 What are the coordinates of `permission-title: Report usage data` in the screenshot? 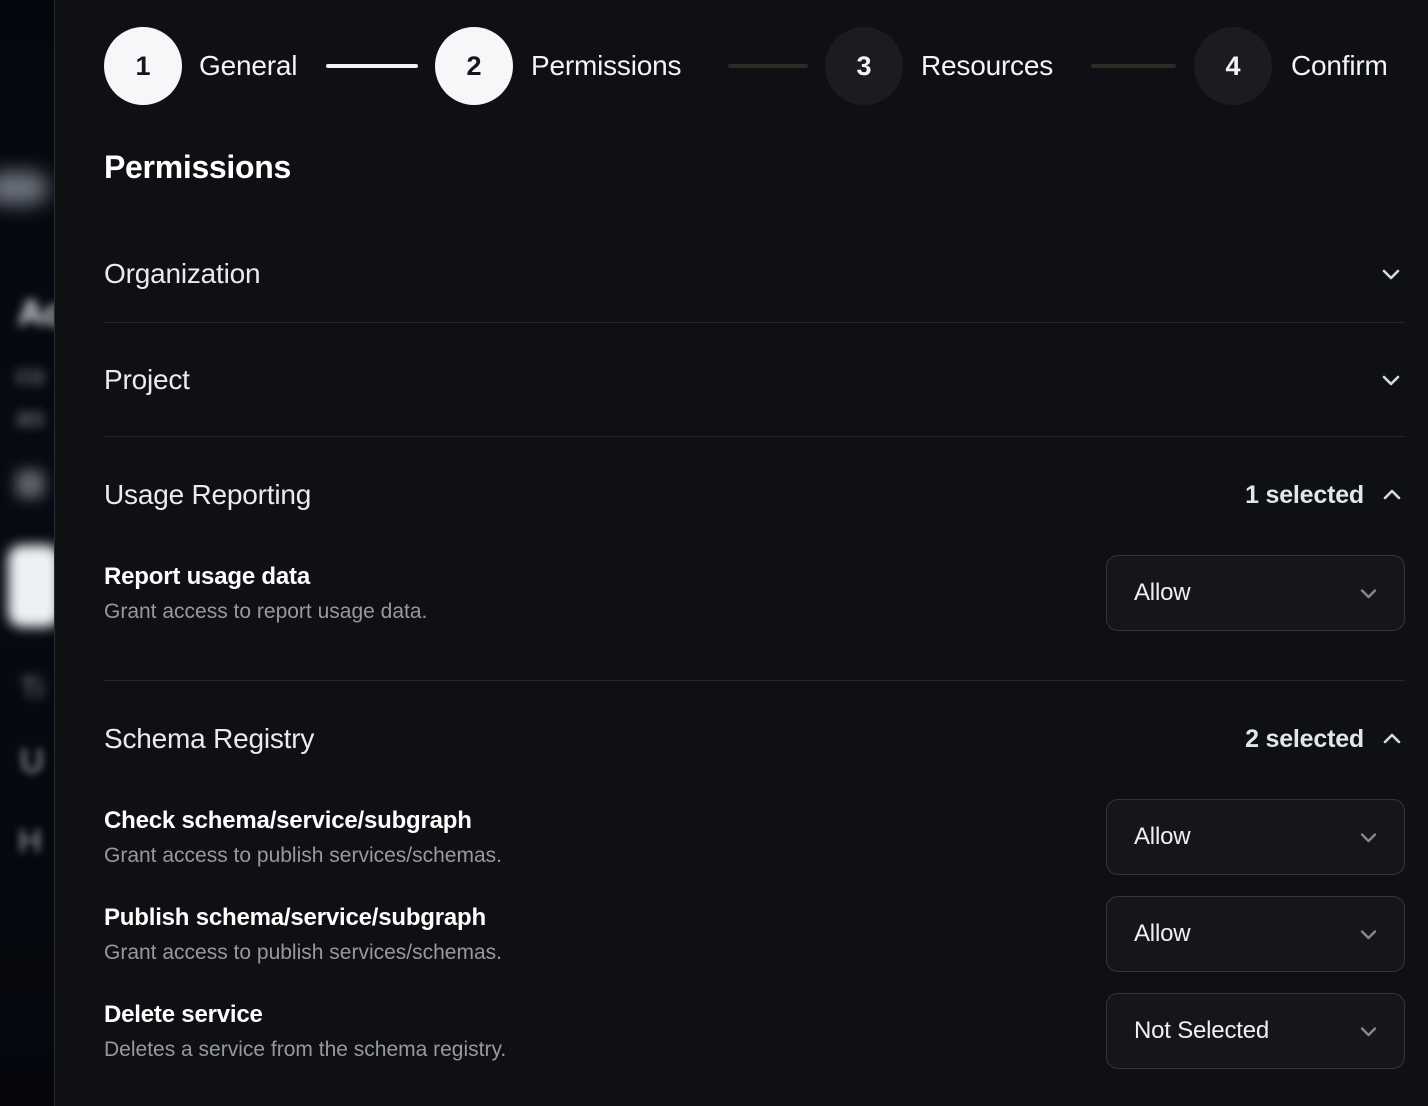 It's located at (207, 576).